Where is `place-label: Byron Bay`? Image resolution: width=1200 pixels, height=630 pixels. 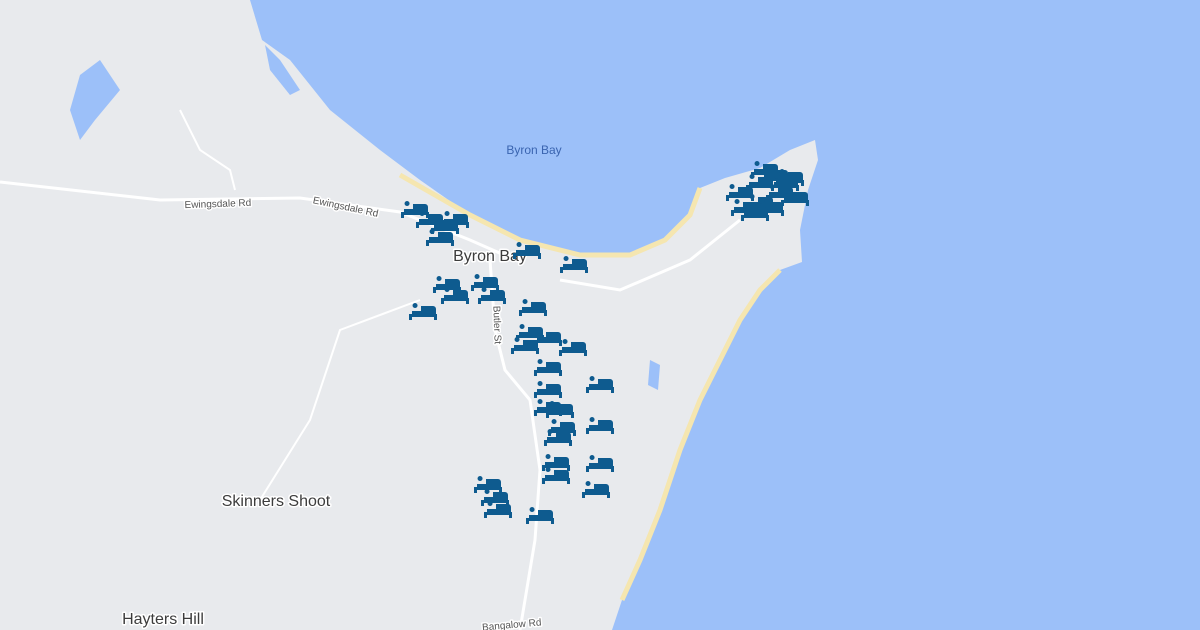
place-label: Byron Bay is located at coordinates (490, 256).